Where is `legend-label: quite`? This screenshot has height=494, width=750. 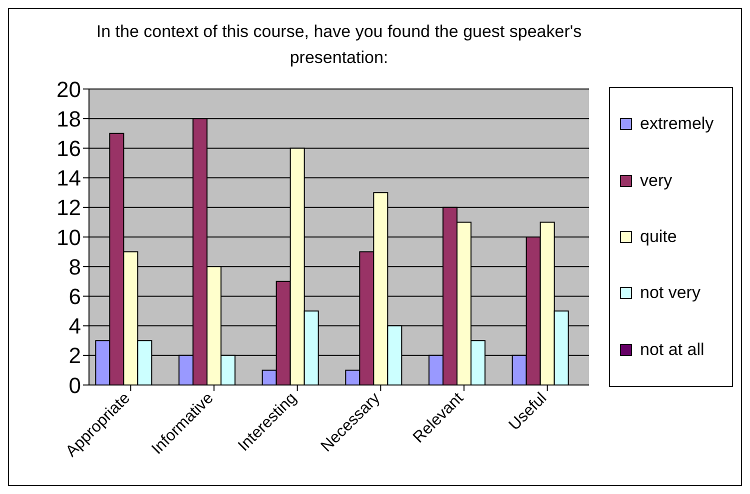 legend-label: quite is located at coordinates (658, 236).